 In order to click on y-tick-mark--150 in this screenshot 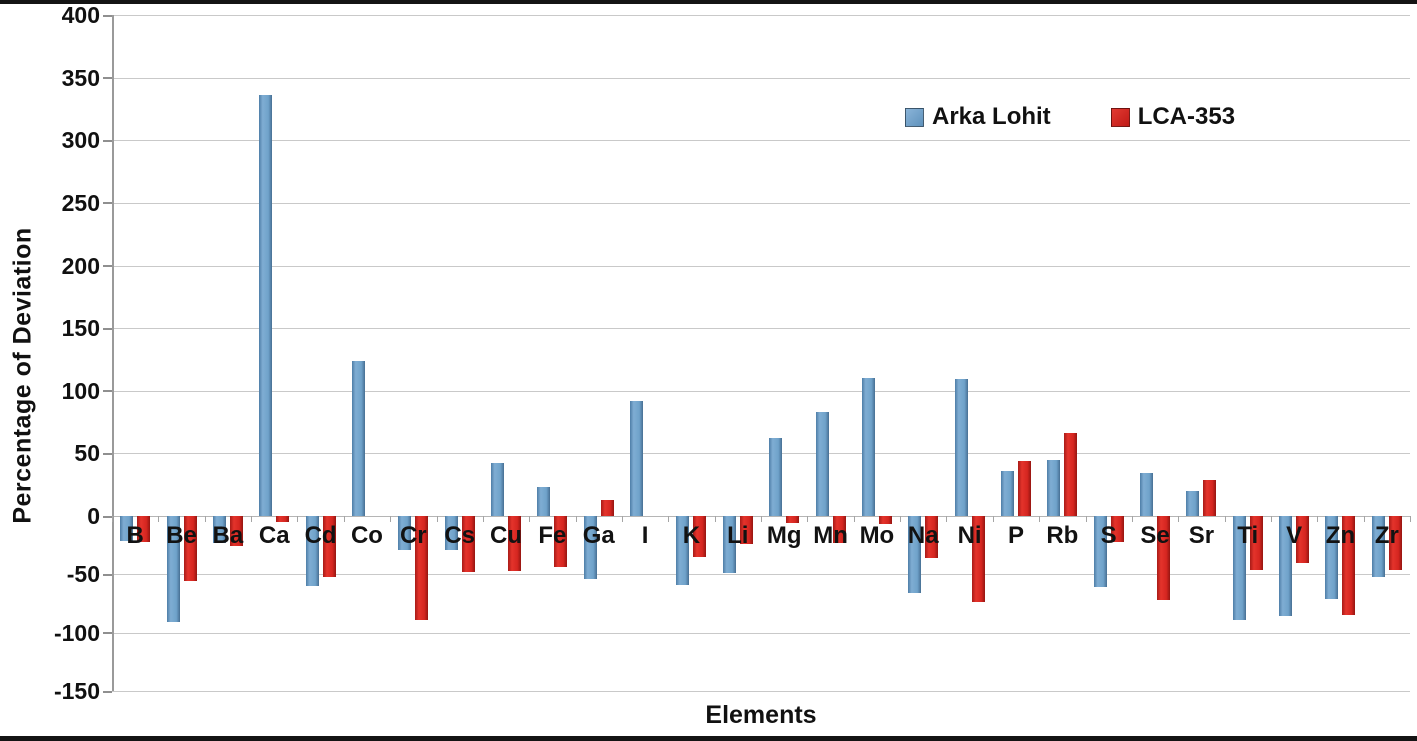, I will do `click(107, 691)`.